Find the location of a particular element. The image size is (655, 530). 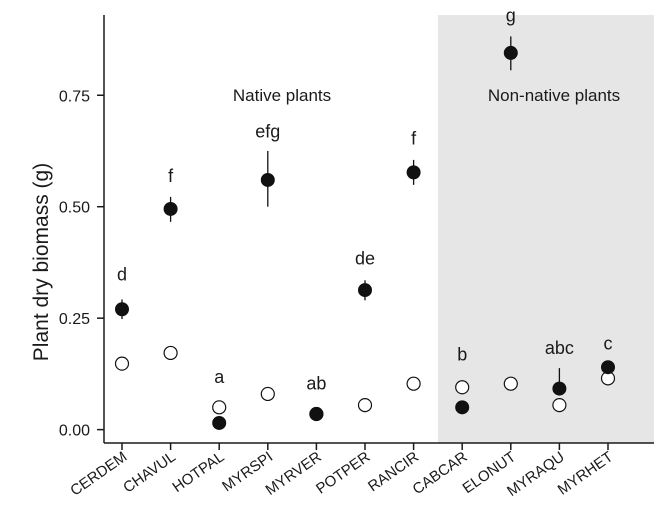

y-tick-label: 0.50 is located at coordinates (74, 208).